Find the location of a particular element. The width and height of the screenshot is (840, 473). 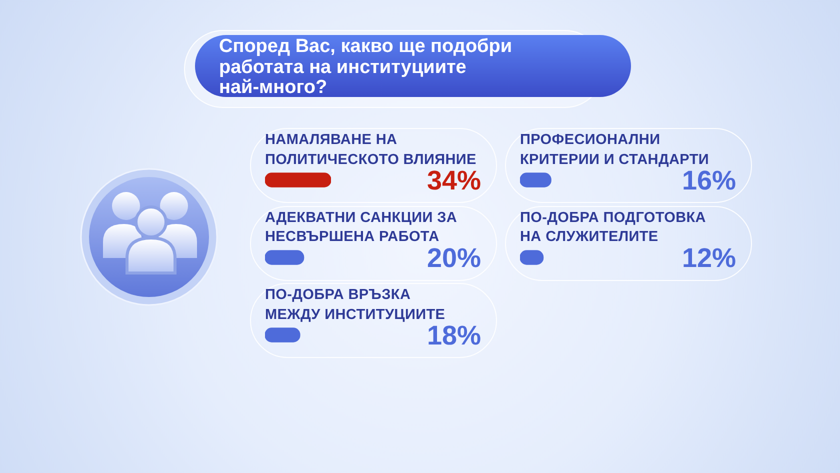

chart-title: Според Вас, какво ще подобри работата на институциите най-много? is located at coordinates (365, 67).